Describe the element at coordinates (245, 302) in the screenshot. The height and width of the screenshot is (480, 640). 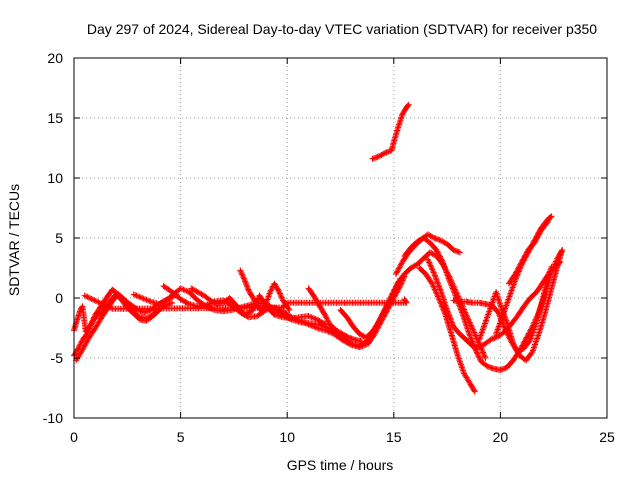
I see `series-trace-s` at that location.